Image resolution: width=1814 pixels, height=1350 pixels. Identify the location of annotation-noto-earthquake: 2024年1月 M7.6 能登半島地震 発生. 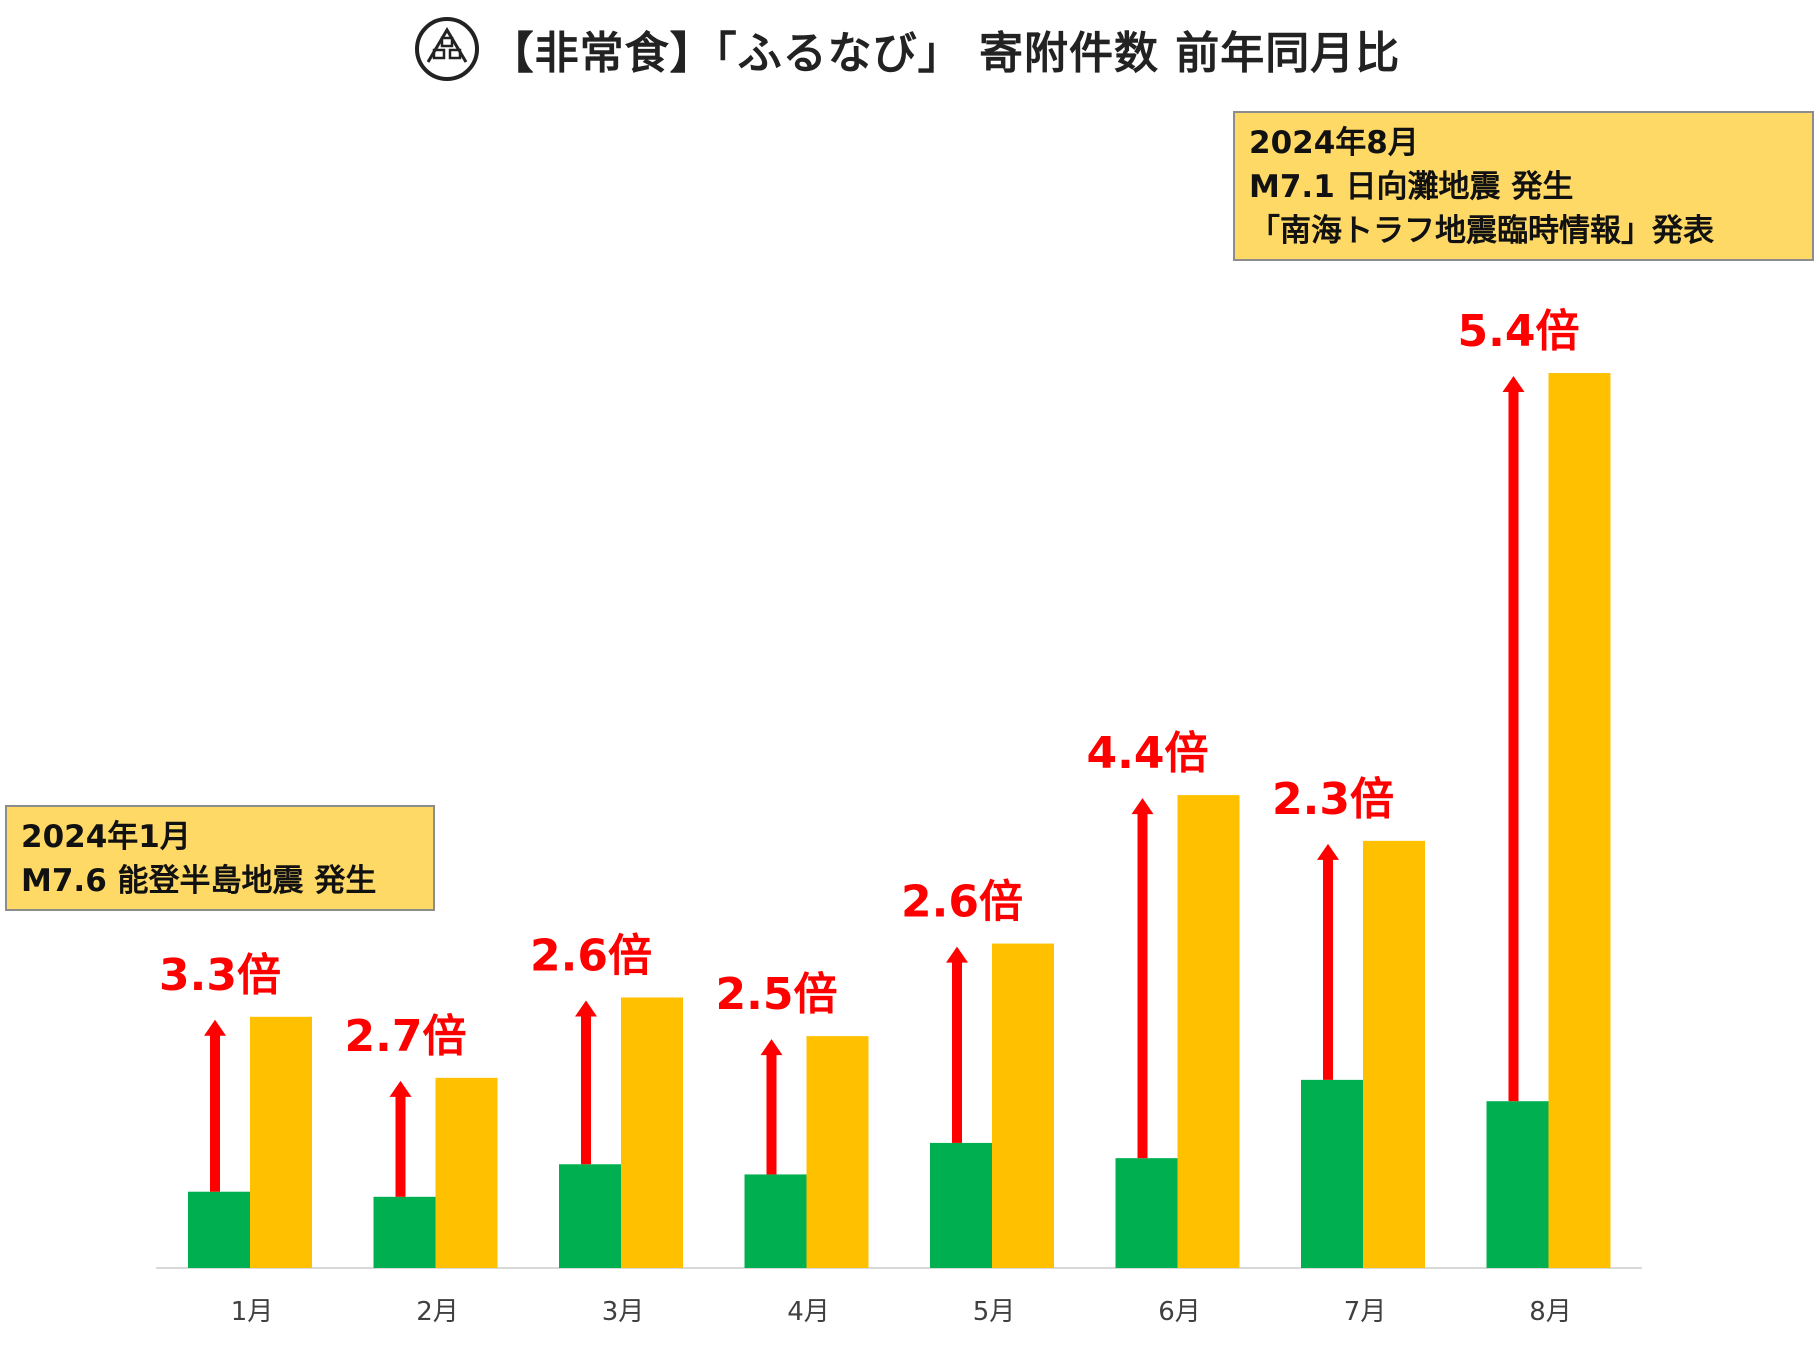
(220, 858).